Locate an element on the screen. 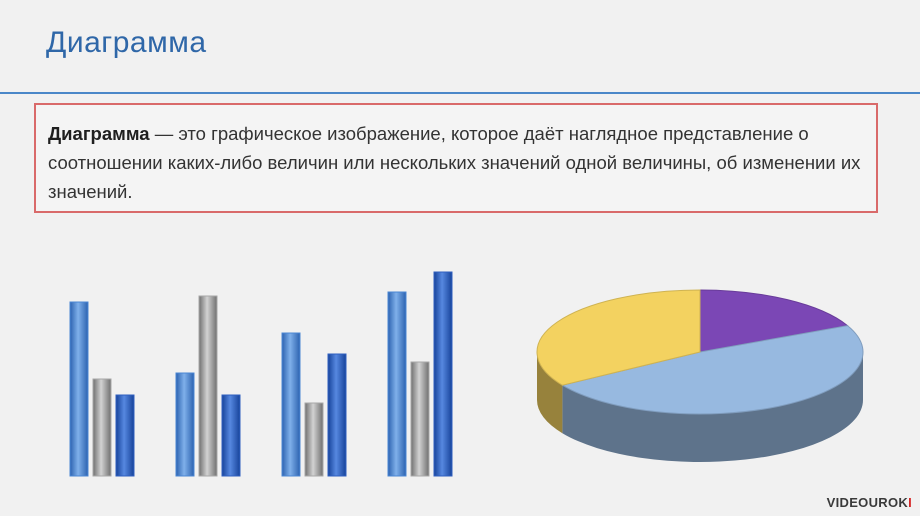 This screenshot has height=516, width=920. bar-group2-series3 is located at coordinates (231, 435).